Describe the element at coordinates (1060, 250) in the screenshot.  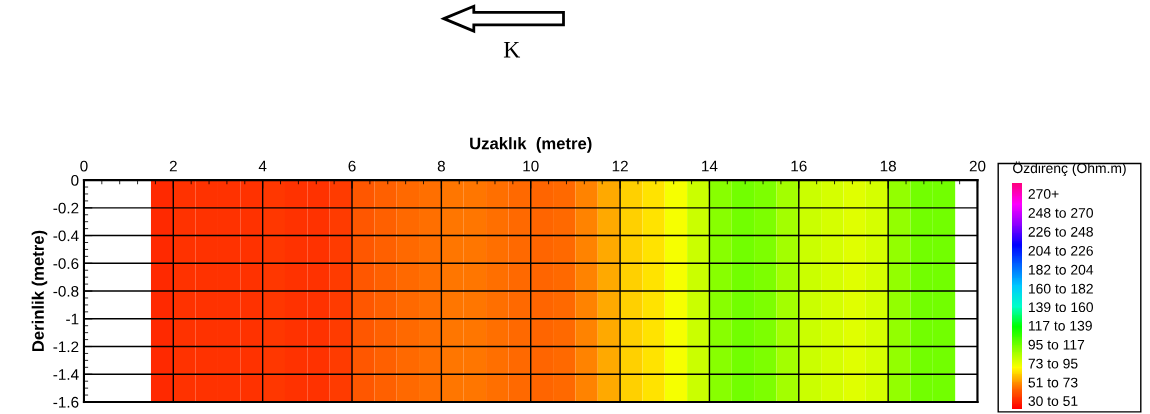
I see `color-bar-label: 204 to 226` at that location.